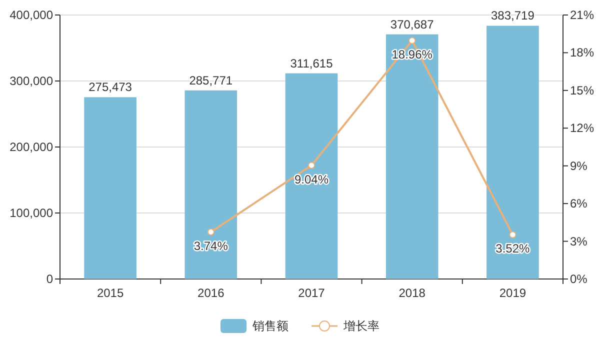  What do you see at coordinates (579, 203) in the screenshot?
I see `y2-tick-label: 6%` at bounding box center [579, 203].